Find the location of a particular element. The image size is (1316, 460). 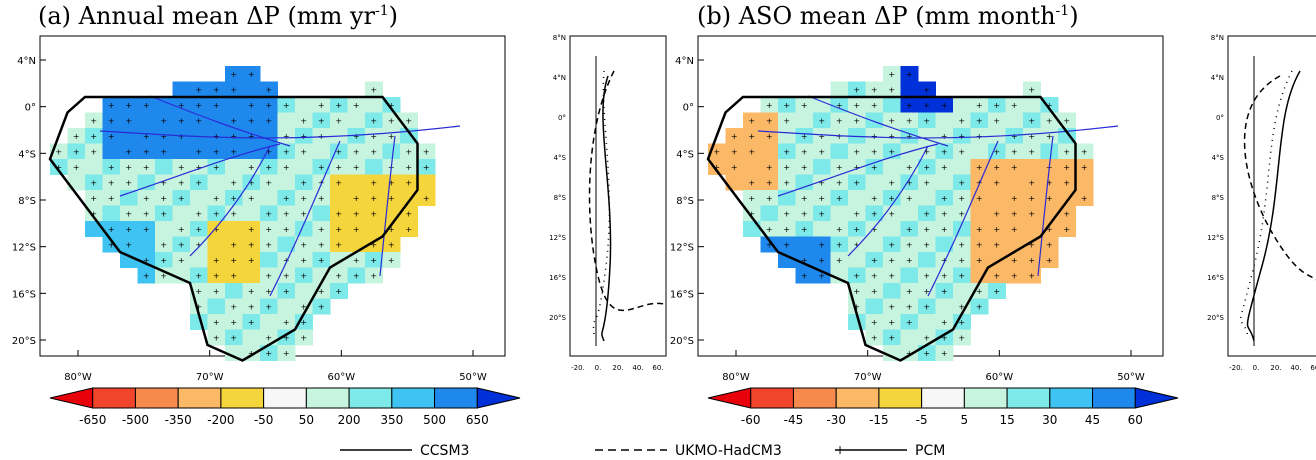

colorbar-label: 5 is located at coordinates (965, 420).